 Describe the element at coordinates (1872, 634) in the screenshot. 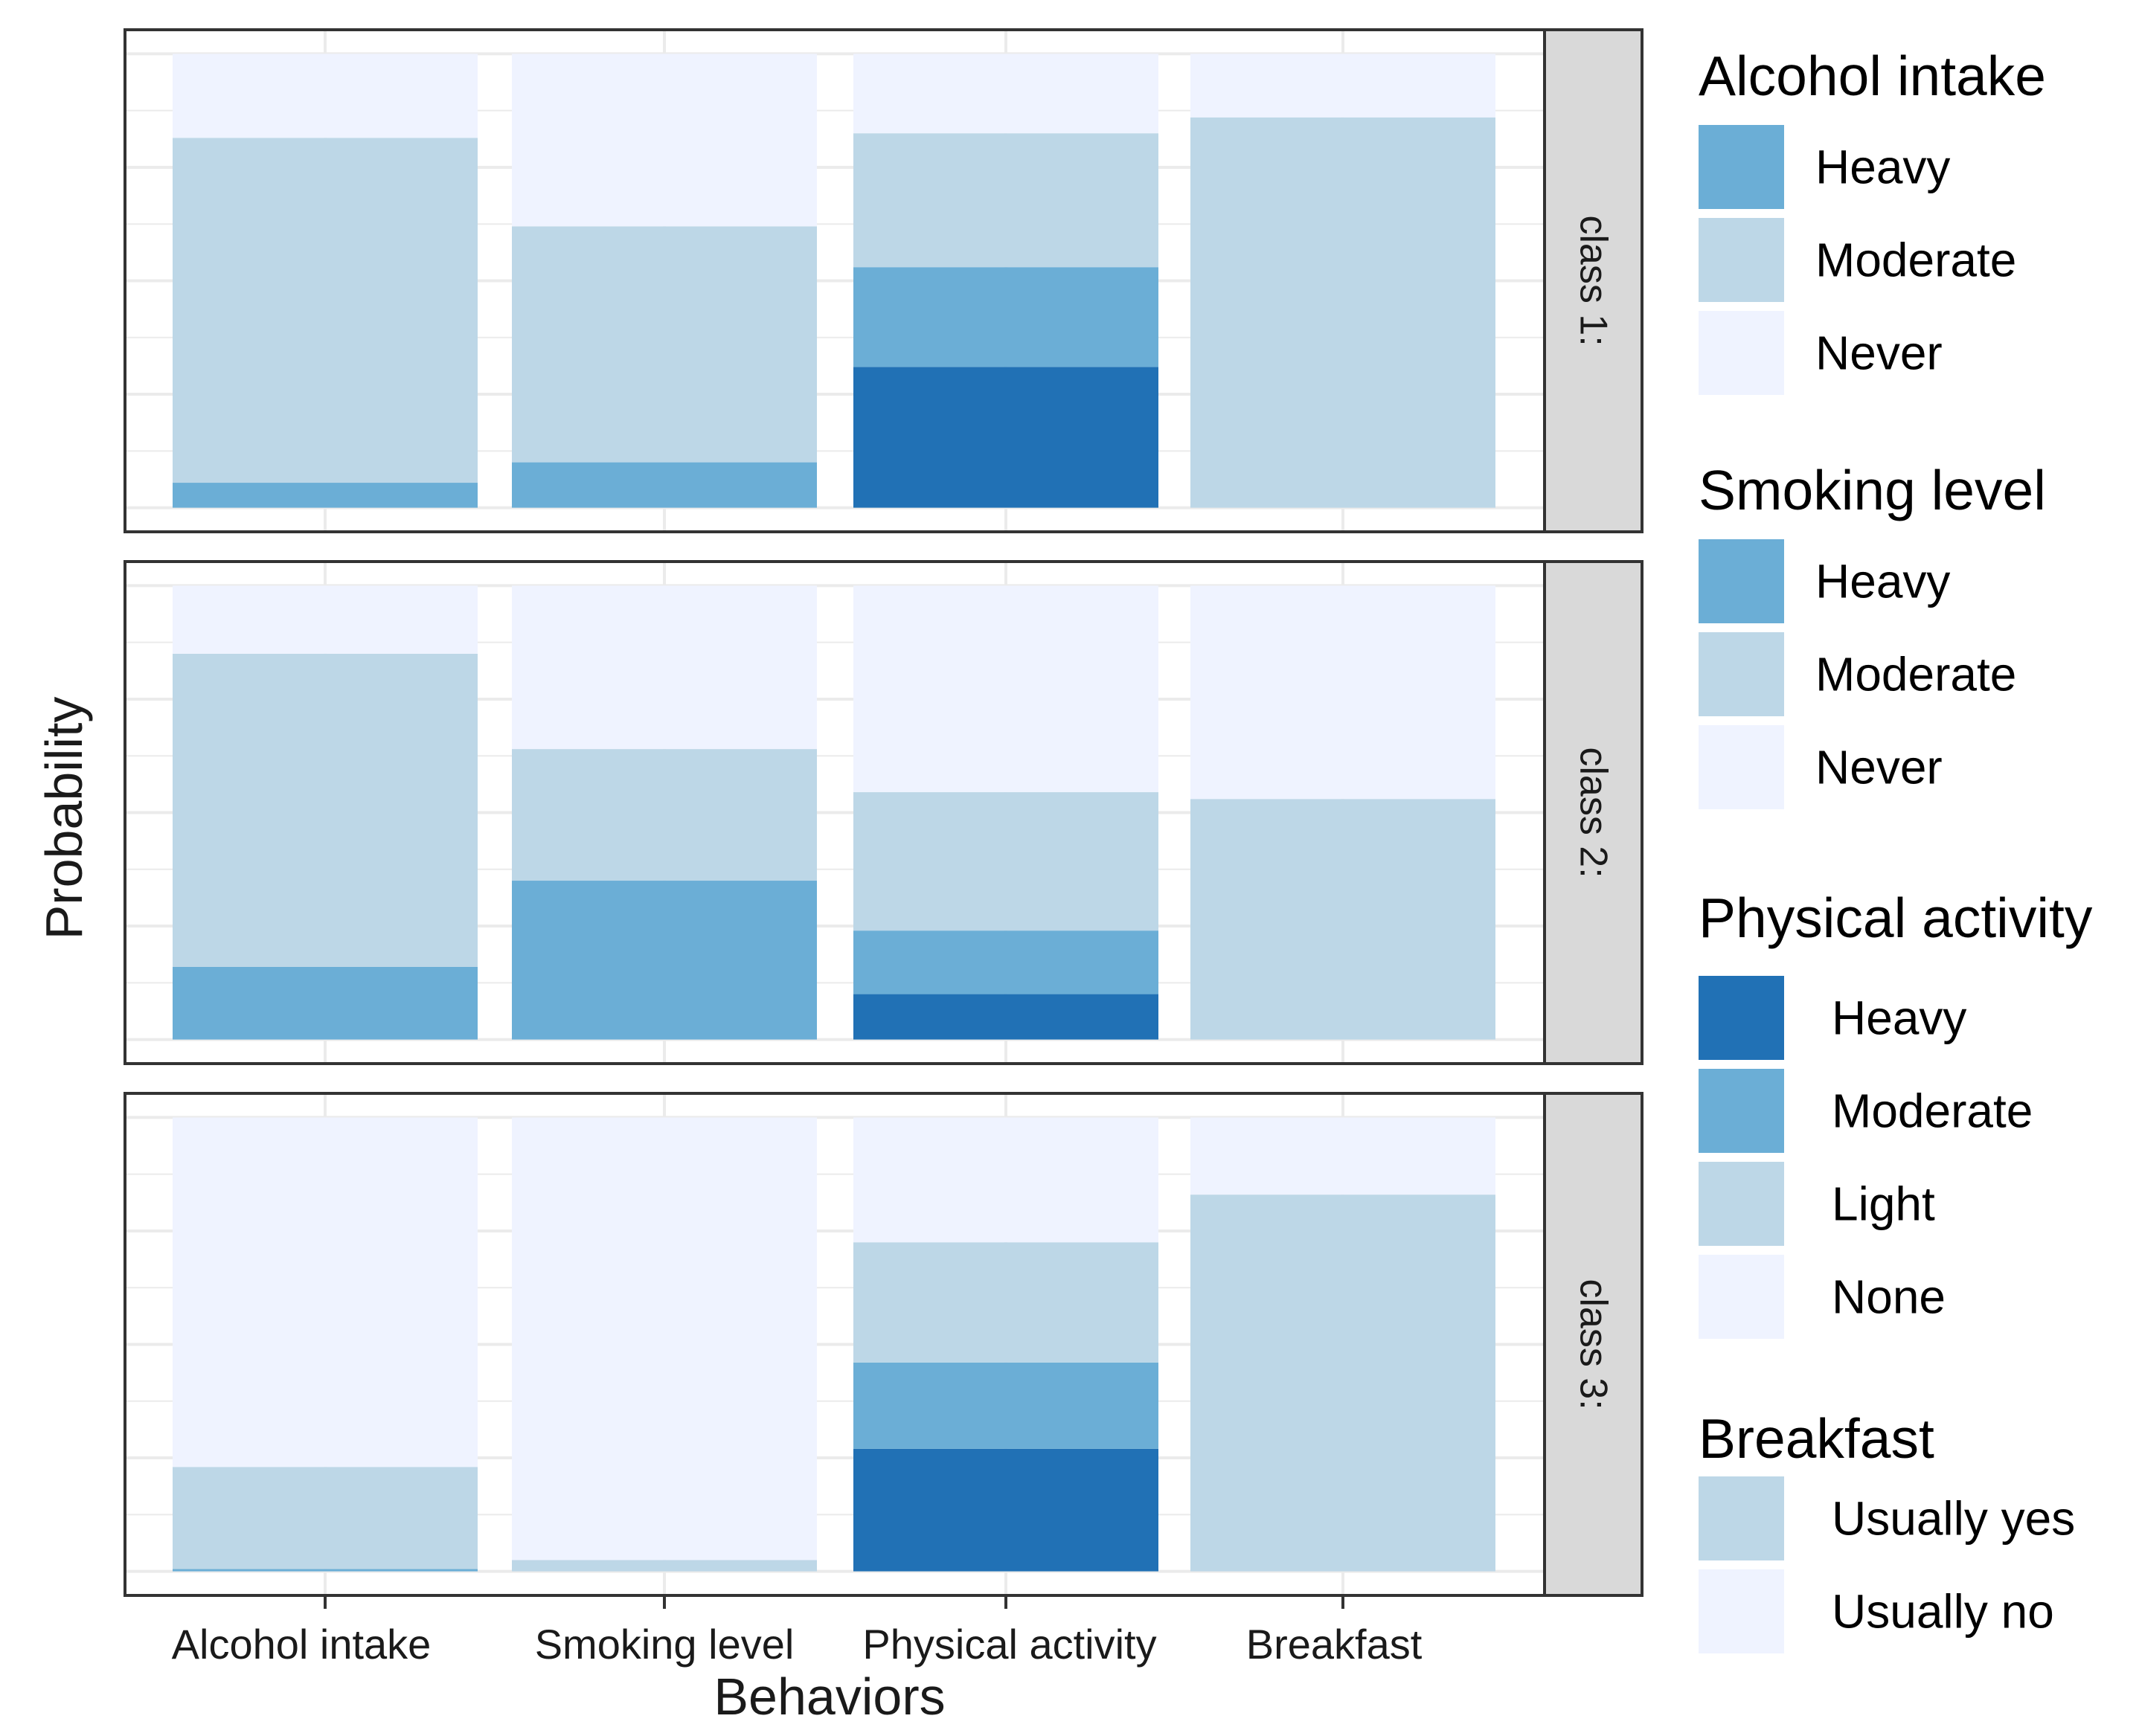

I see `legend-group-smoking-level: Smoking level Heavy Moderate Never` at that location.